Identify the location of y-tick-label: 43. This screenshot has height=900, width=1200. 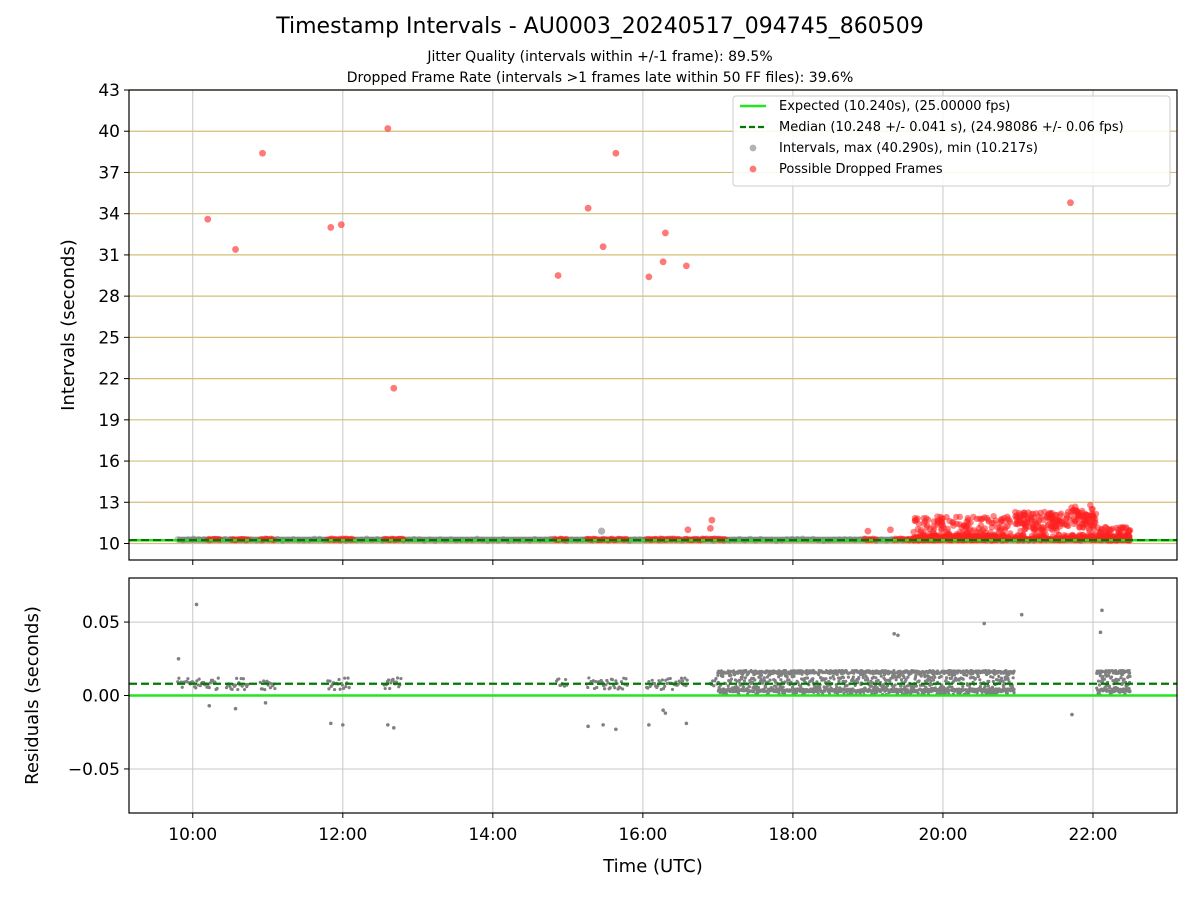
(109, 91).